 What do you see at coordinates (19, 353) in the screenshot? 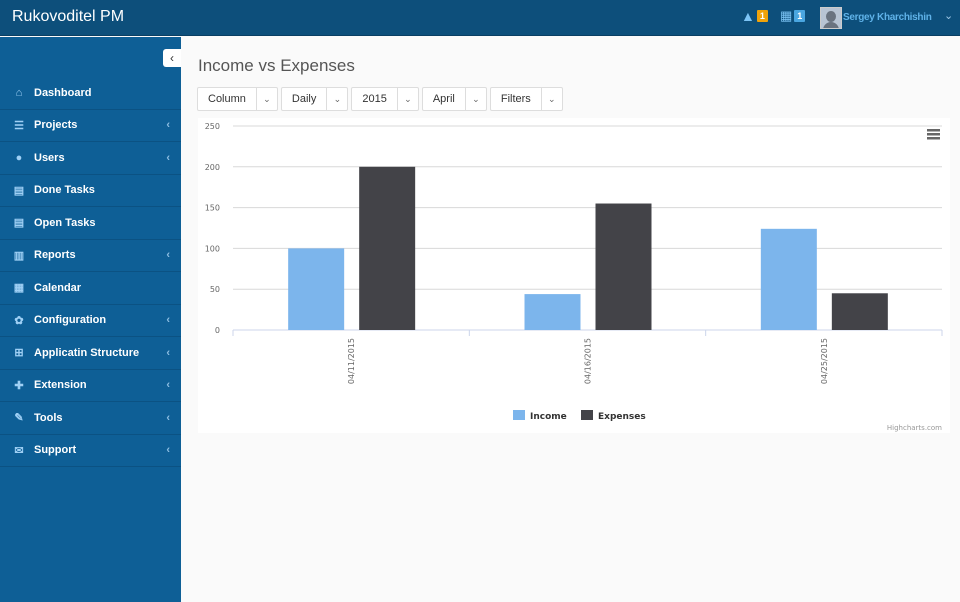
I see `sitemap-icon: ⊞` at bounding box center [19, 353].